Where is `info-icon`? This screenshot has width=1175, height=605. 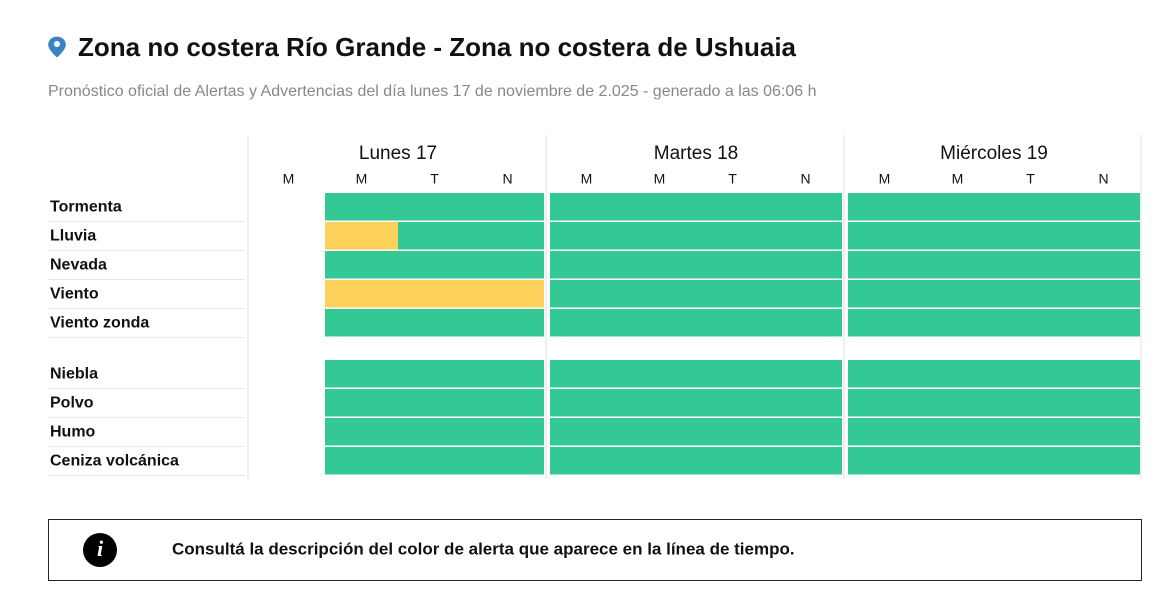
info-icon is located at coordinates (100, 550).